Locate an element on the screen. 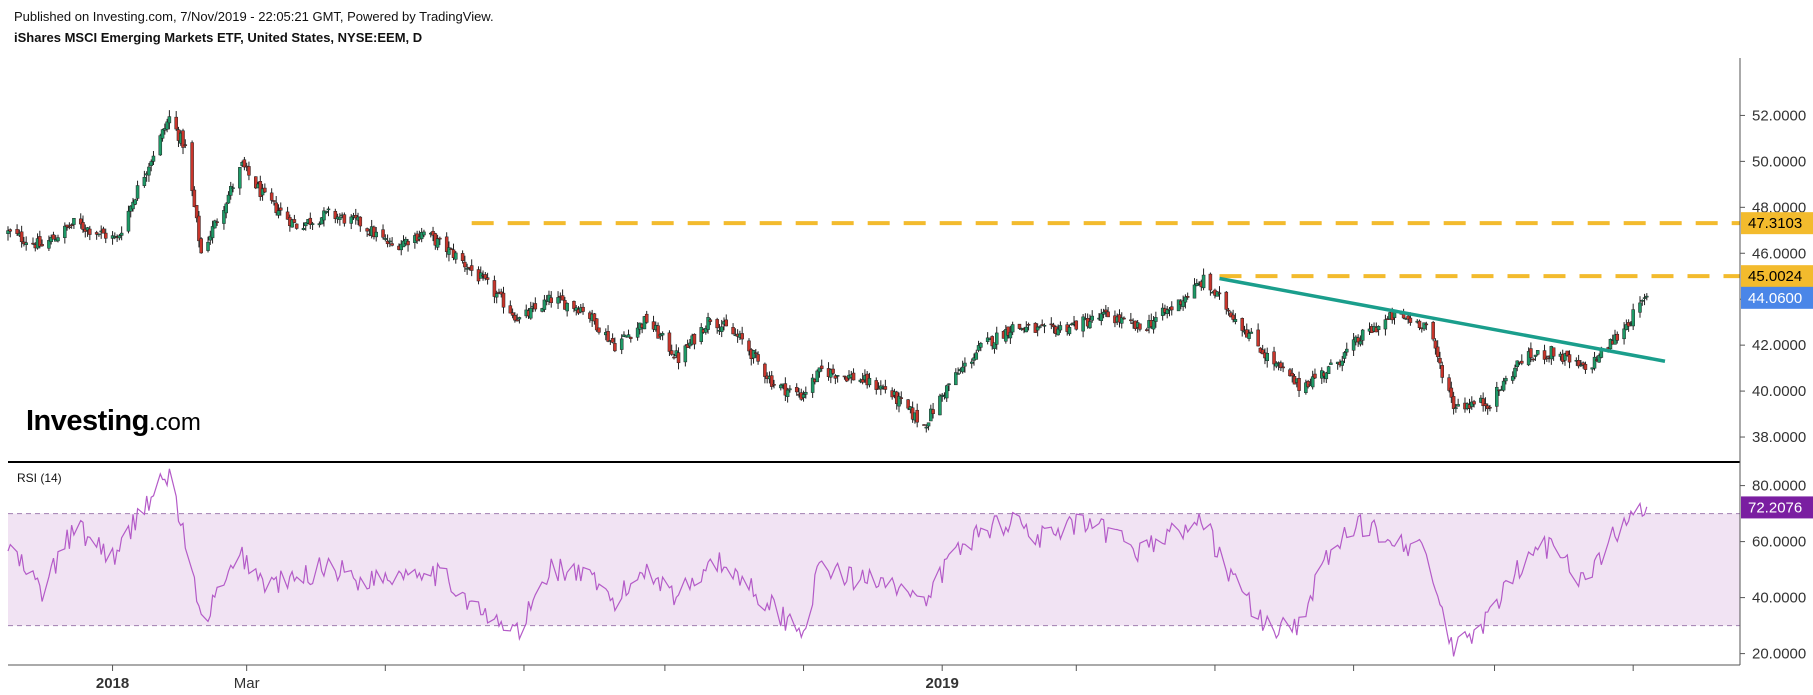  resistance-badge-label: 47.3103 is located at coordinates (1775, 223).